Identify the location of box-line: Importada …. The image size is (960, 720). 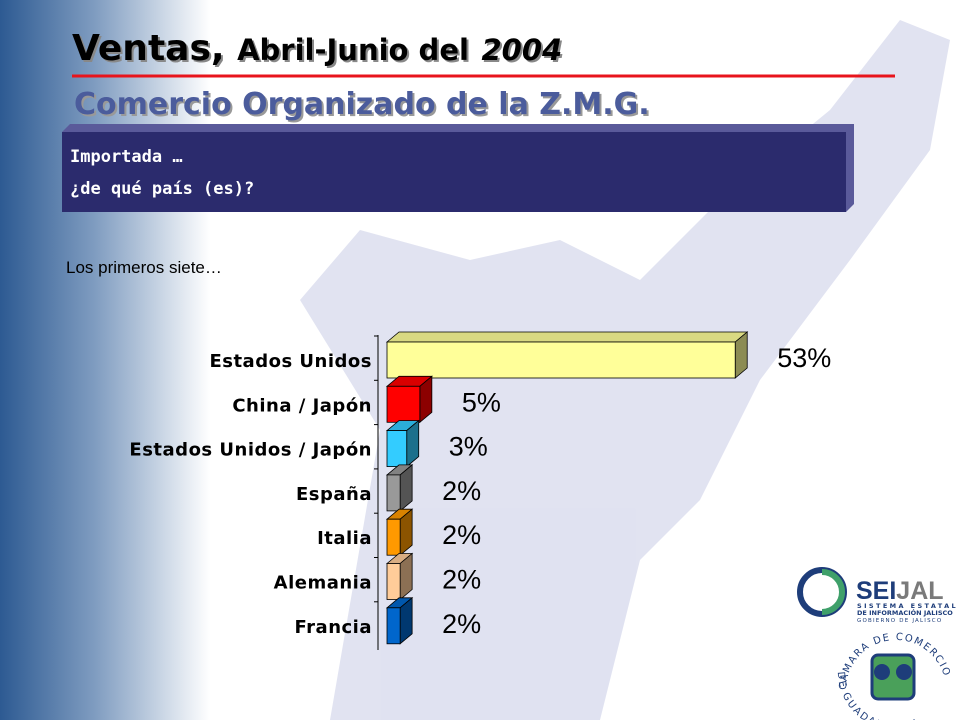
(126, 157).